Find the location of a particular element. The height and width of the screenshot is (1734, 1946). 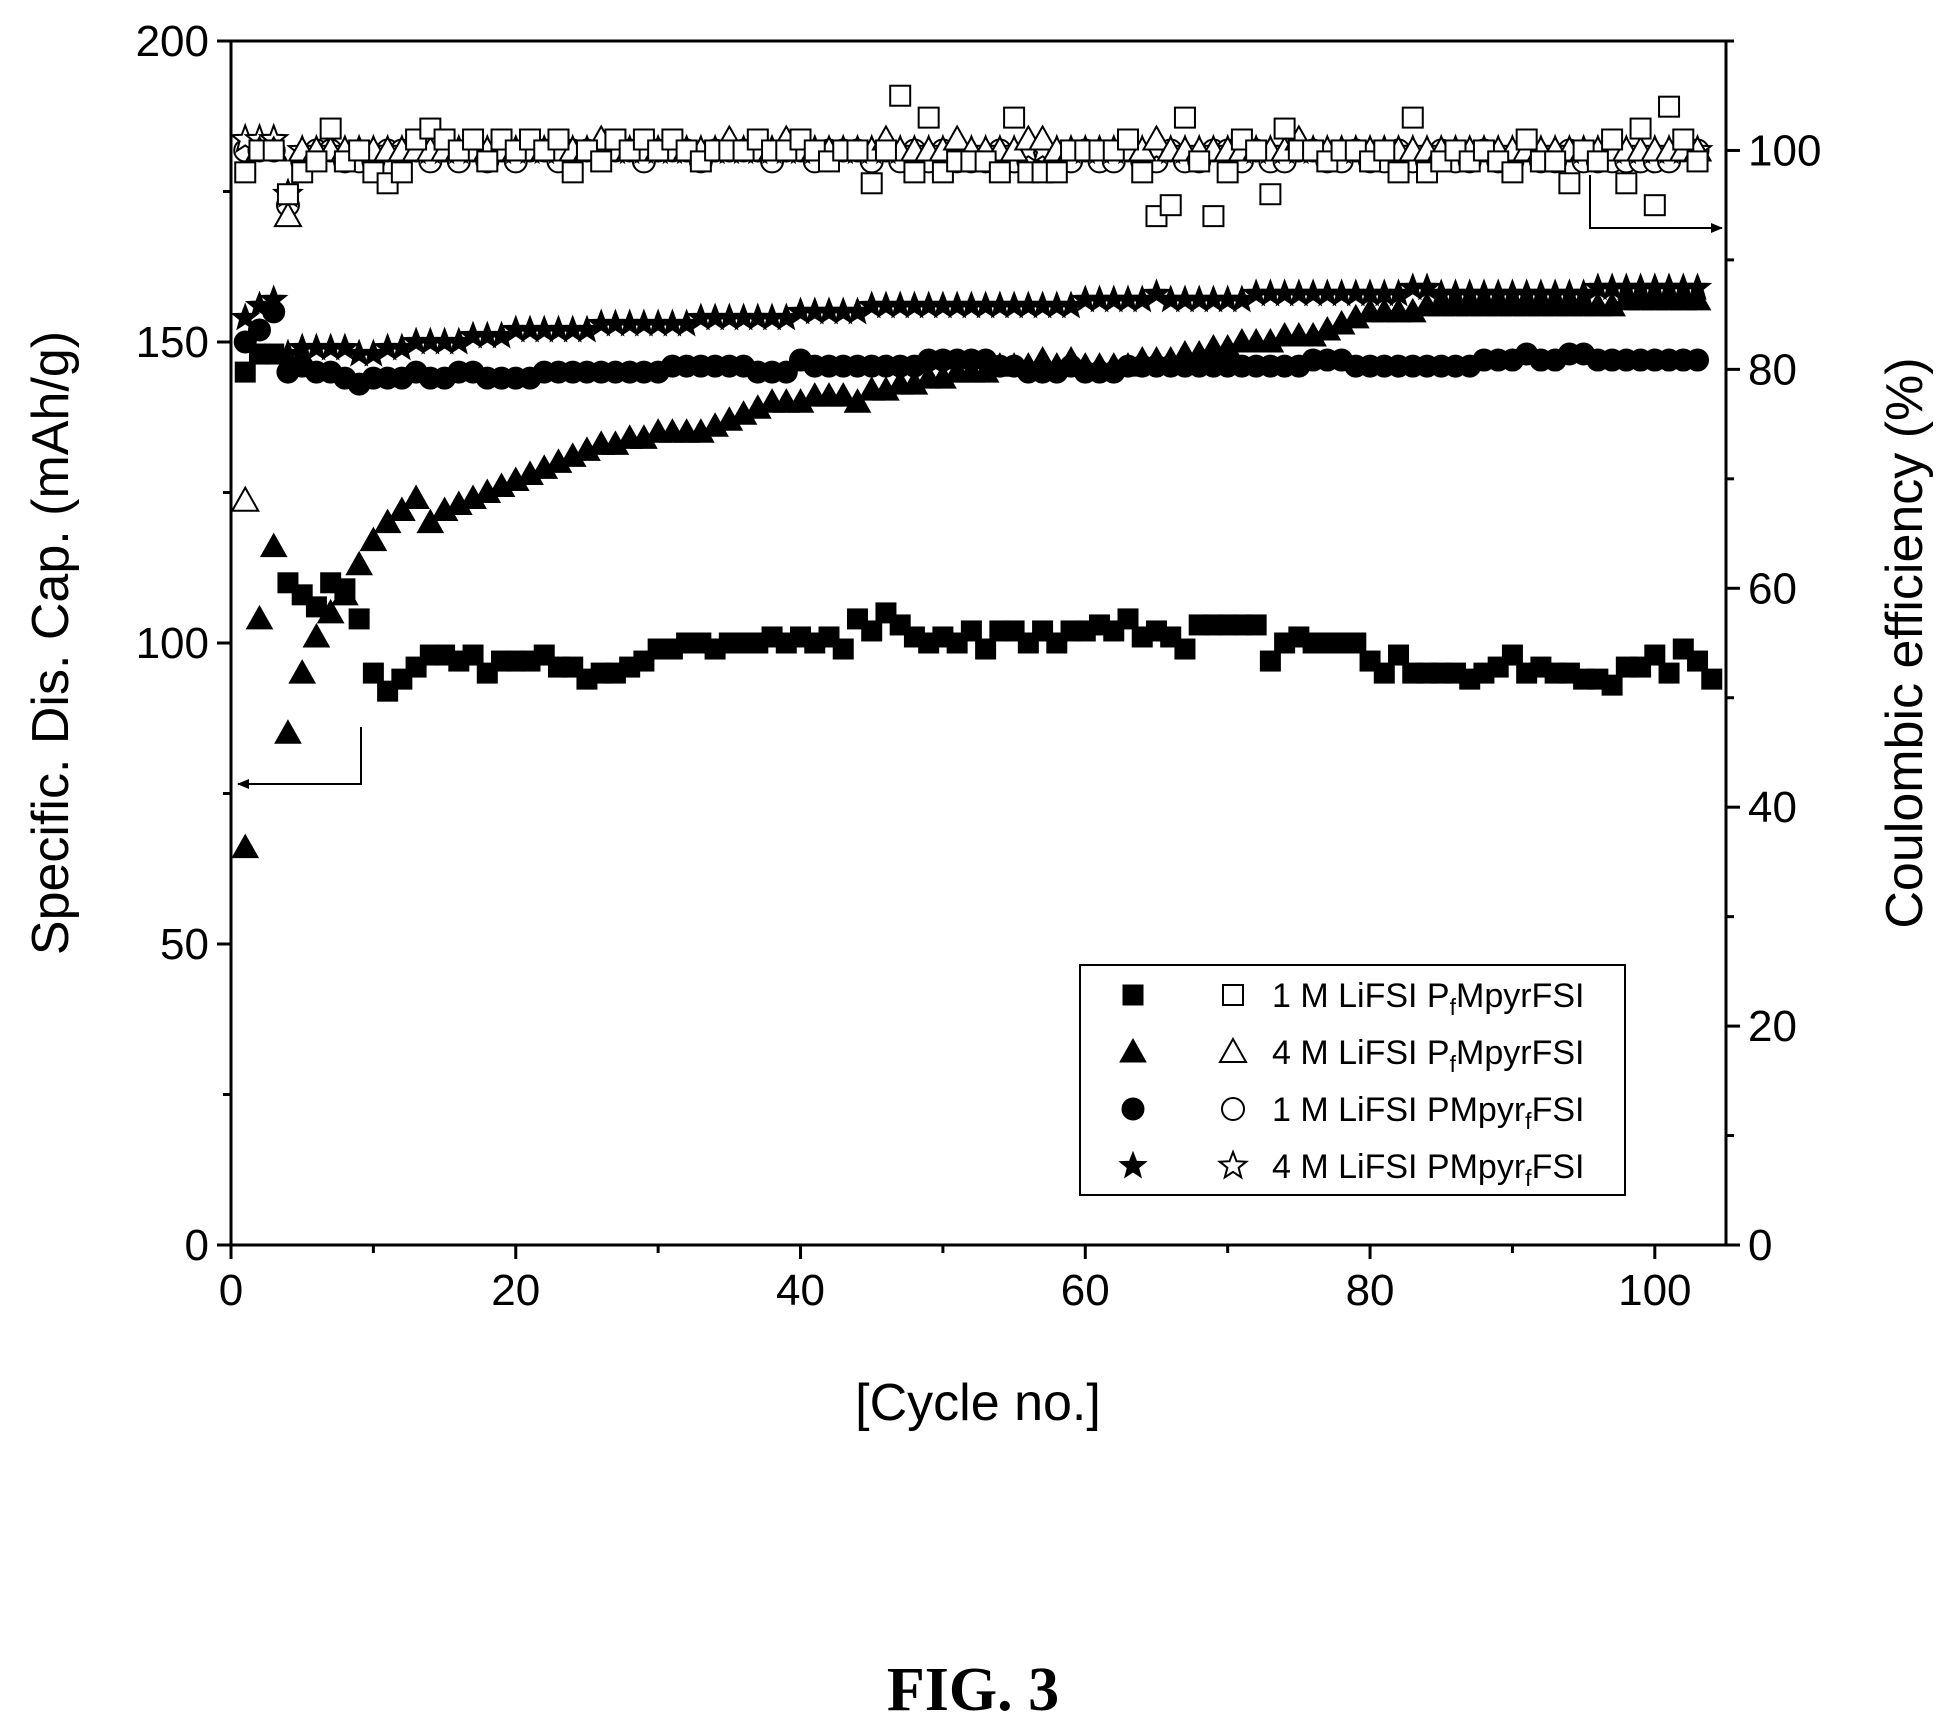

x-tick-label: 80 is located at coordinates (1370, 1290).